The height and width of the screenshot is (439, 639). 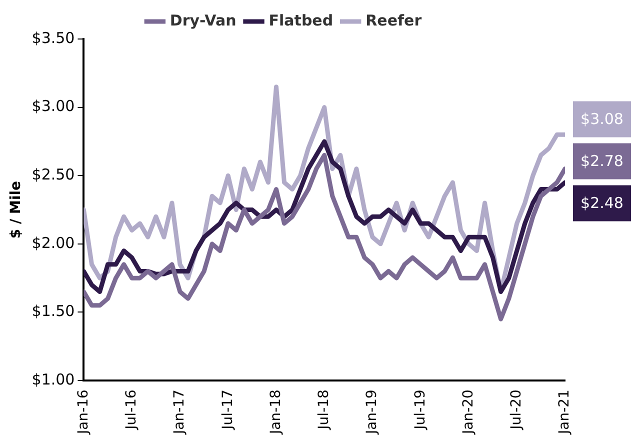 What do you see at coordinates (276, 413) in the screenshot?
I see `x-tick-label: Jan-18` at bounding box center [276, 413].